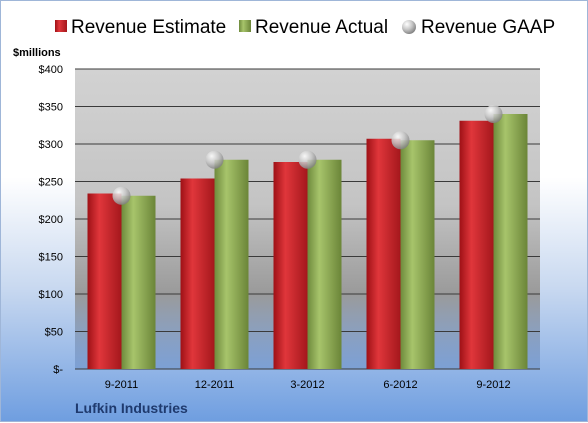 This screenshot has width=588, height=423. Describe the element at coordinates (245, 26) in the screenshot. I see `legend-swatch-actual` at that location.